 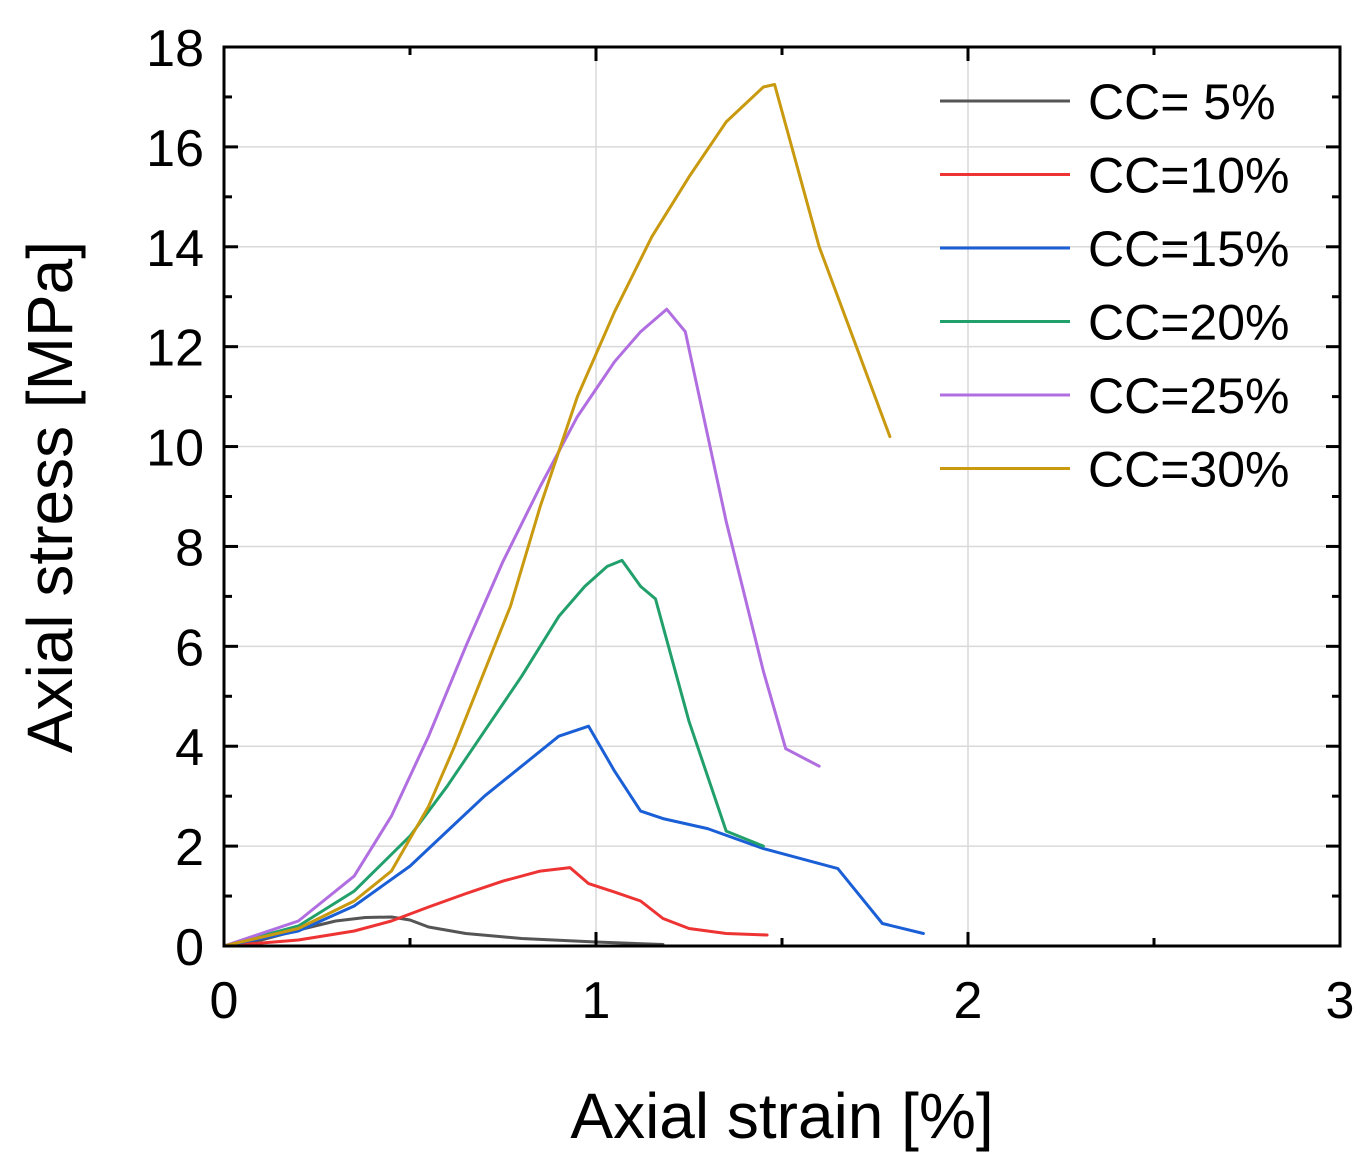 I want to click on series-line-cc-10-, so click(x=495, y=907).